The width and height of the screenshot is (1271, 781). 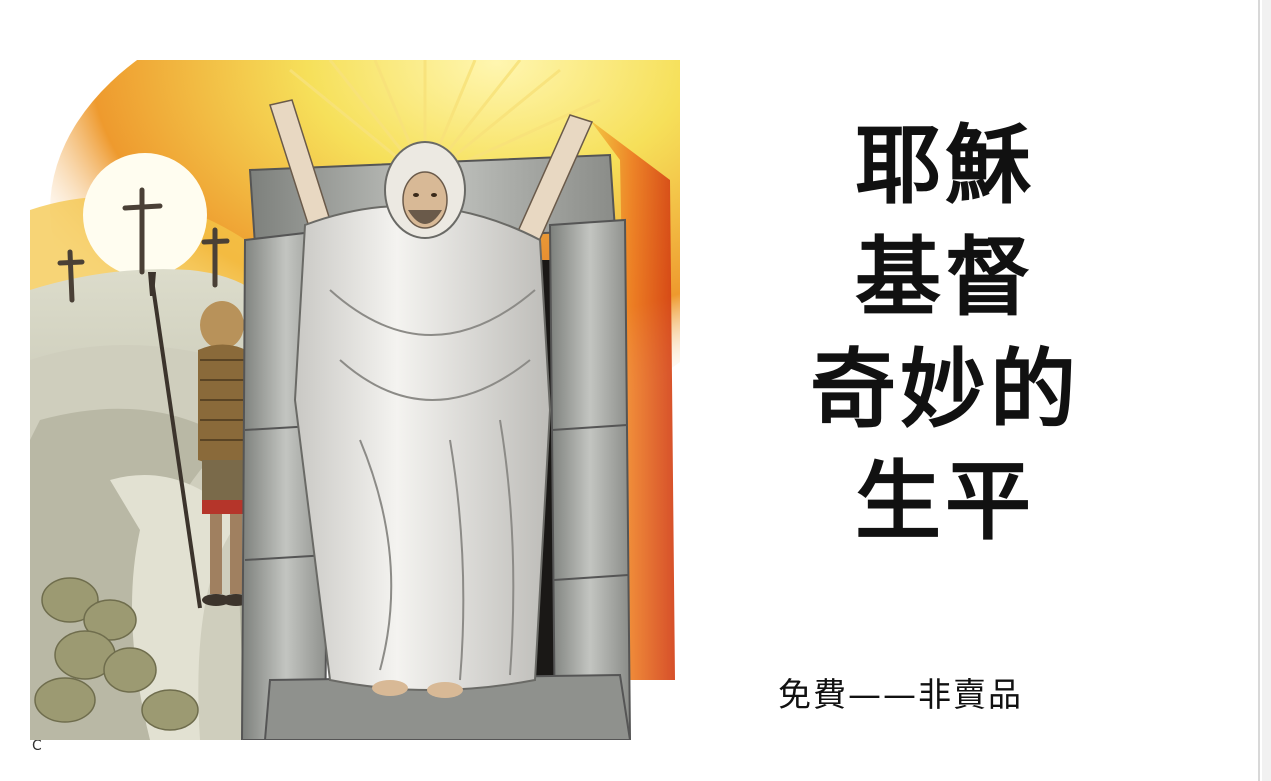 I want to click on roman-soldier, so click(x=200, y=440).